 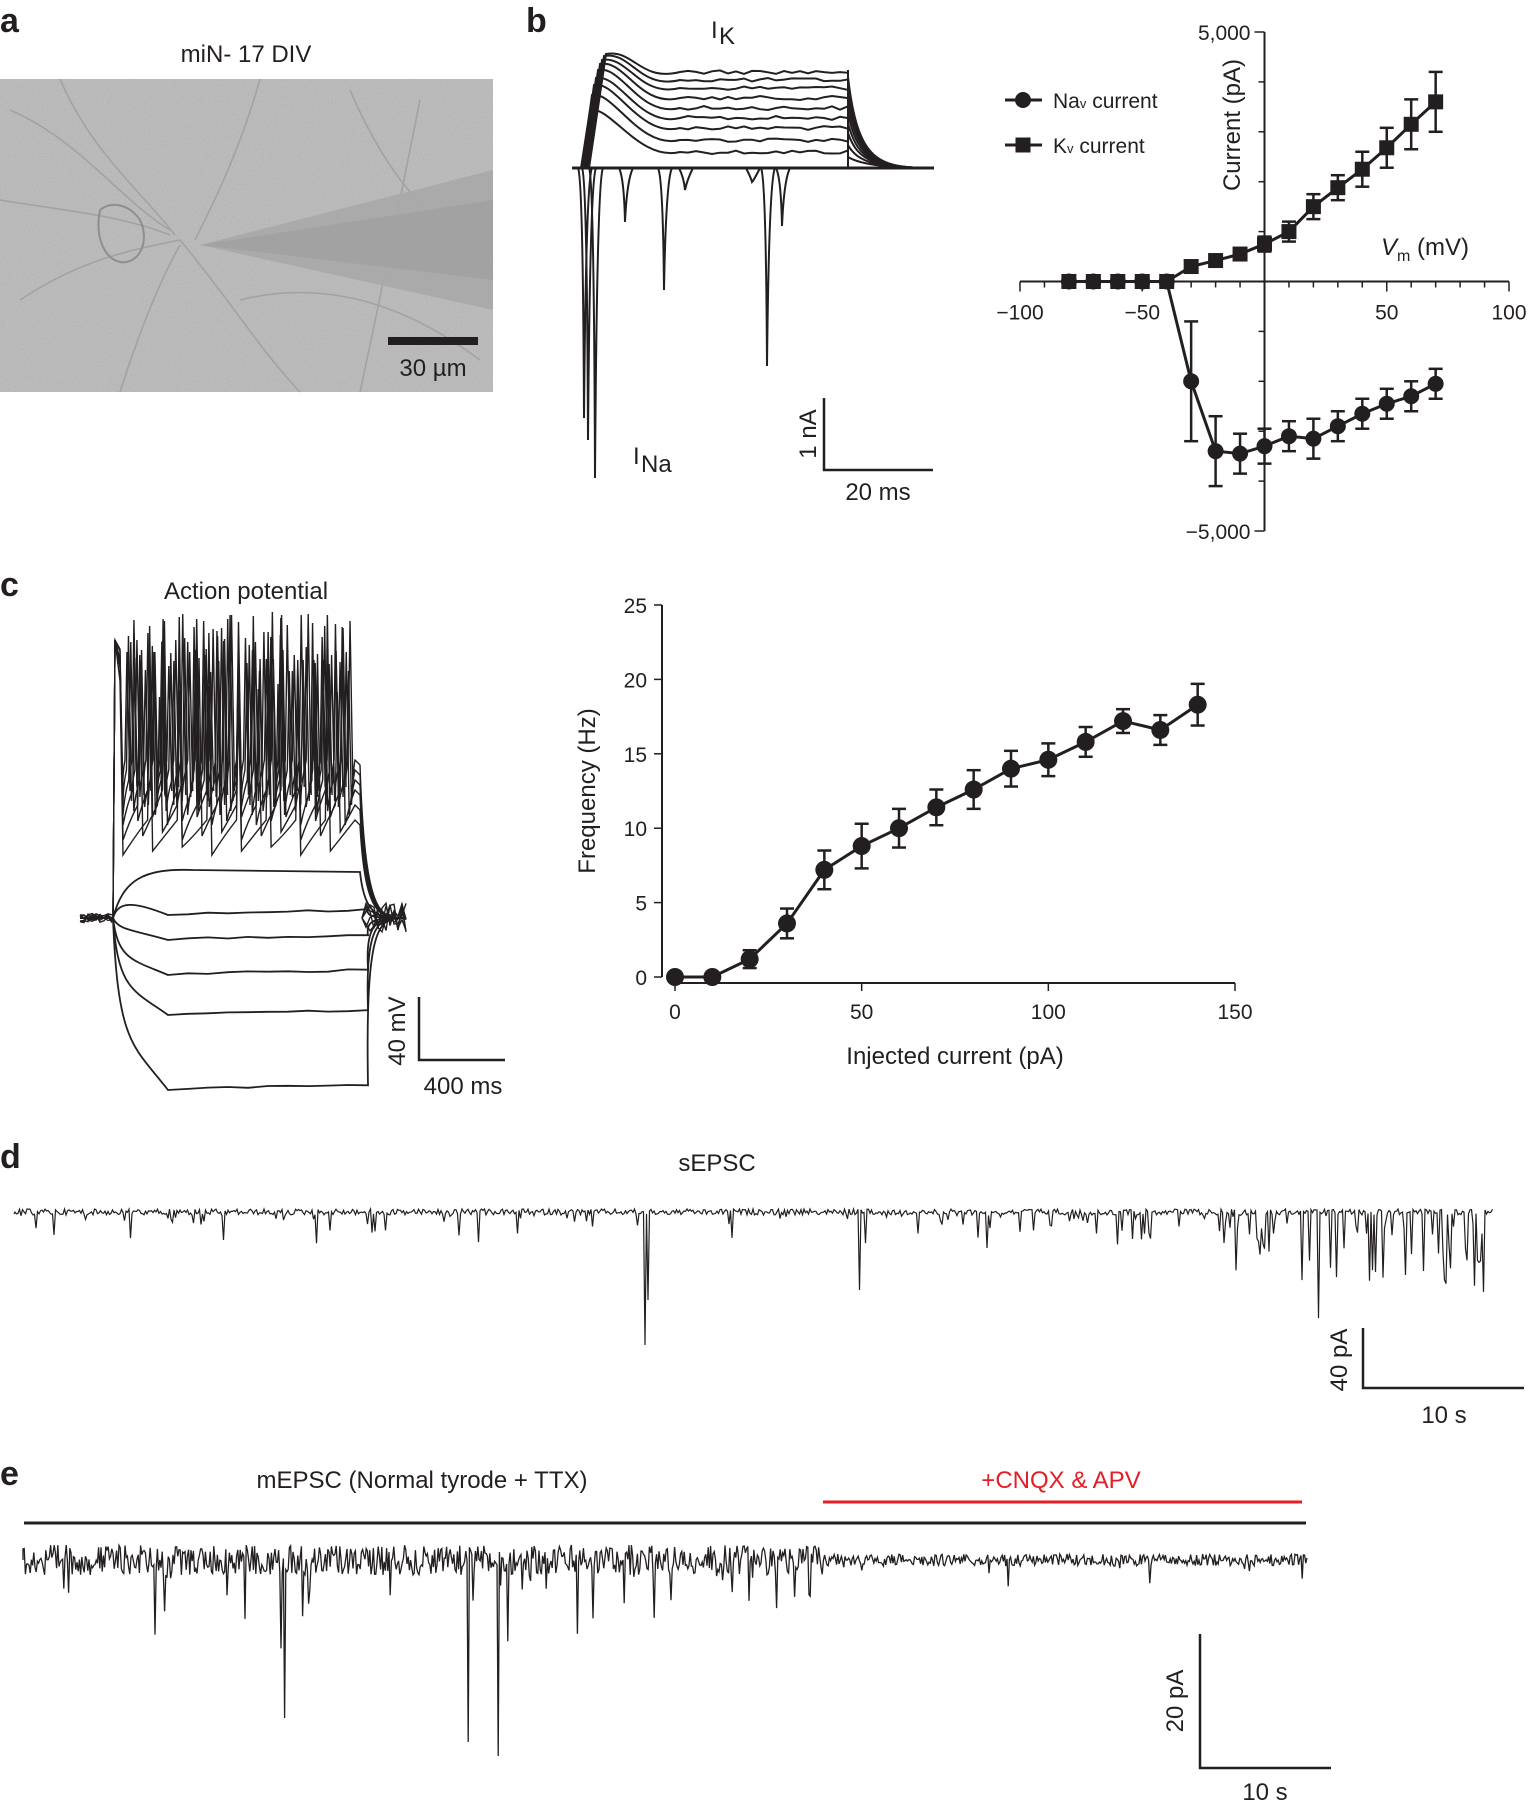 I want to click on panel-d-scalebar-x: 10 s, so click(x=1443, y=1415).